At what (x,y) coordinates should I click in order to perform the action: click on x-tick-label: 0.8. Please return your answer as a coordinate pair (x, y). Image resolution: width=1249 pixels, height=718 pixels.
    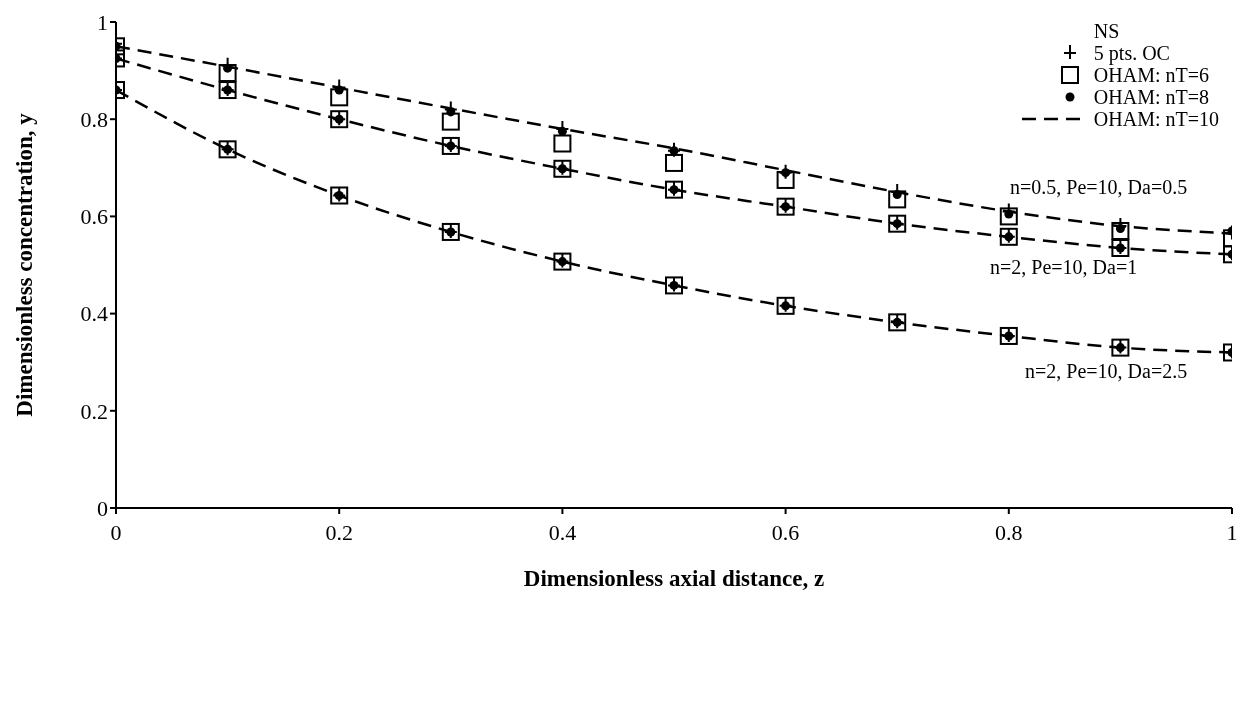
    Looking at the image, I should click on (1009, 532).